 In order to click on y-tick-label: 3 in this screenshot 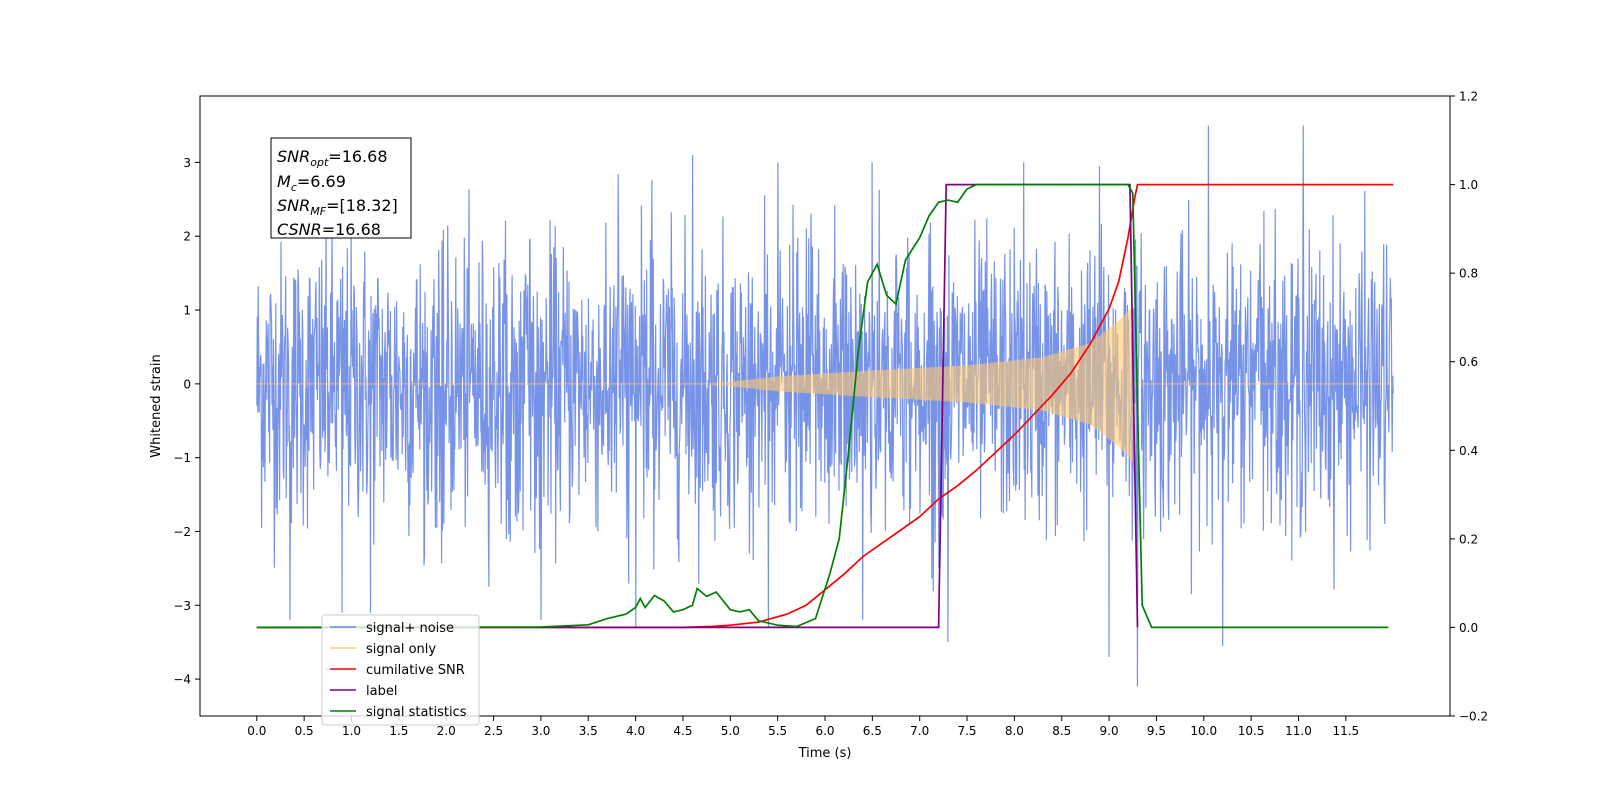, I will do `click(187, 163)`.